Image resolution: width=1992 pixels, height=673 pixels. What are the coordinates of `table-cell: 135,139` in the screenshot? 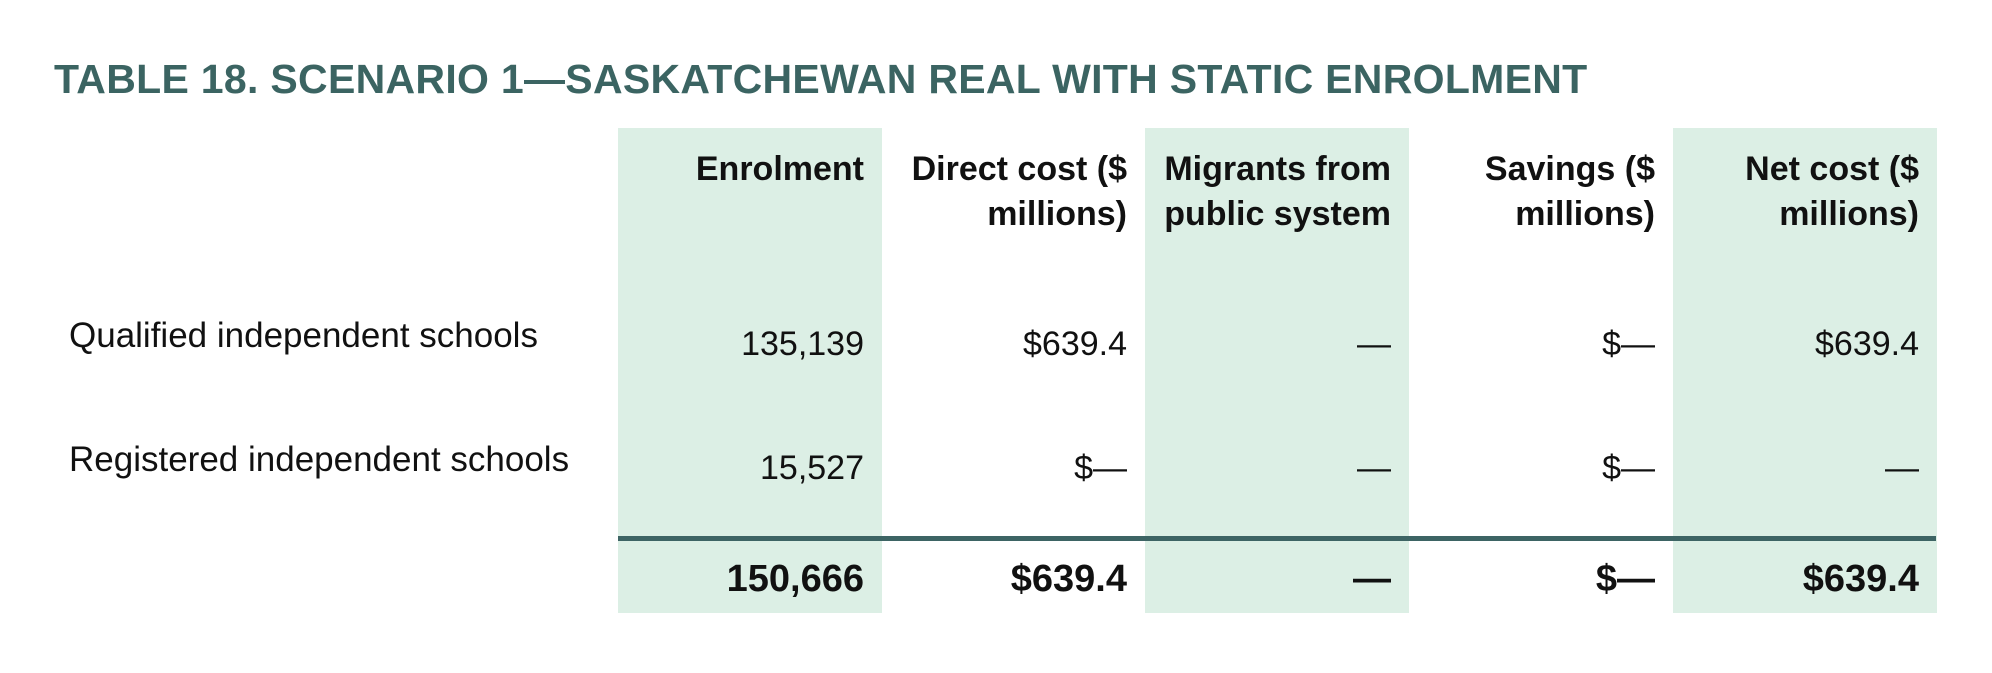 It's located at (802, 344).